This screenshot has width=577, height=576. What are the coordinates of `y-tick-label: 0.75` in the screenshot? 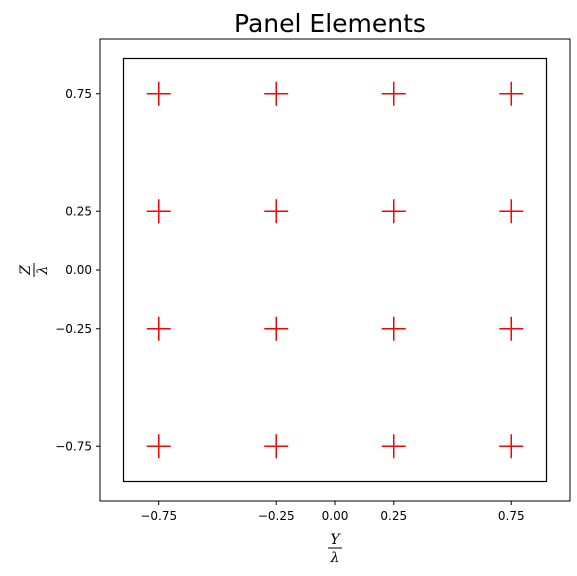 It's located at (78, 94).